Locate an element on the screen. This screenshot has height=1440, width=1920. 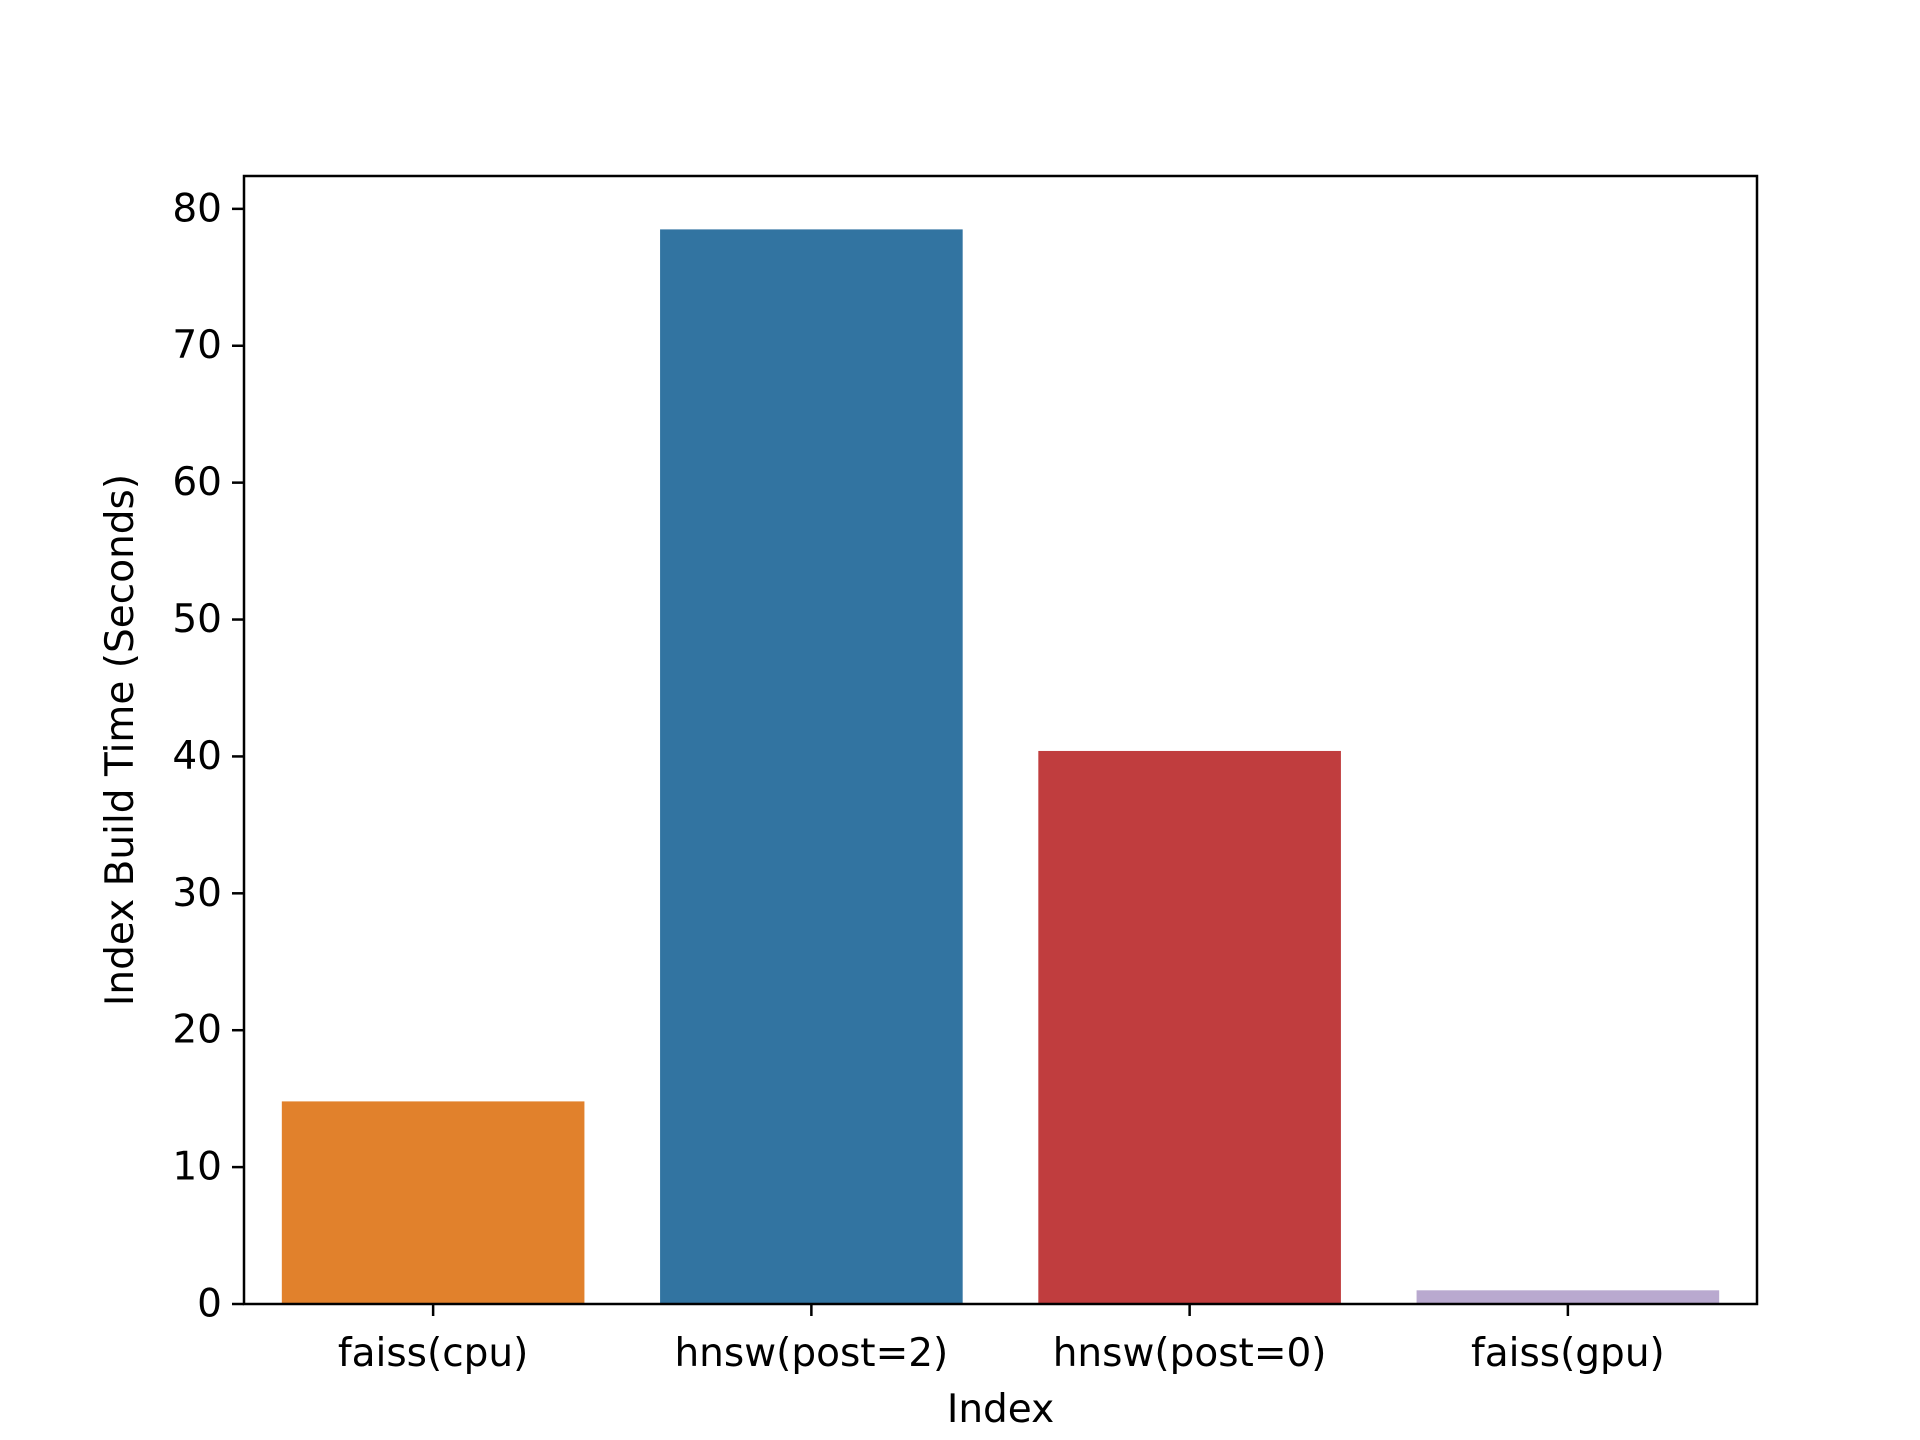
y-tick-label: 50 is located at coordinates (197, 619).